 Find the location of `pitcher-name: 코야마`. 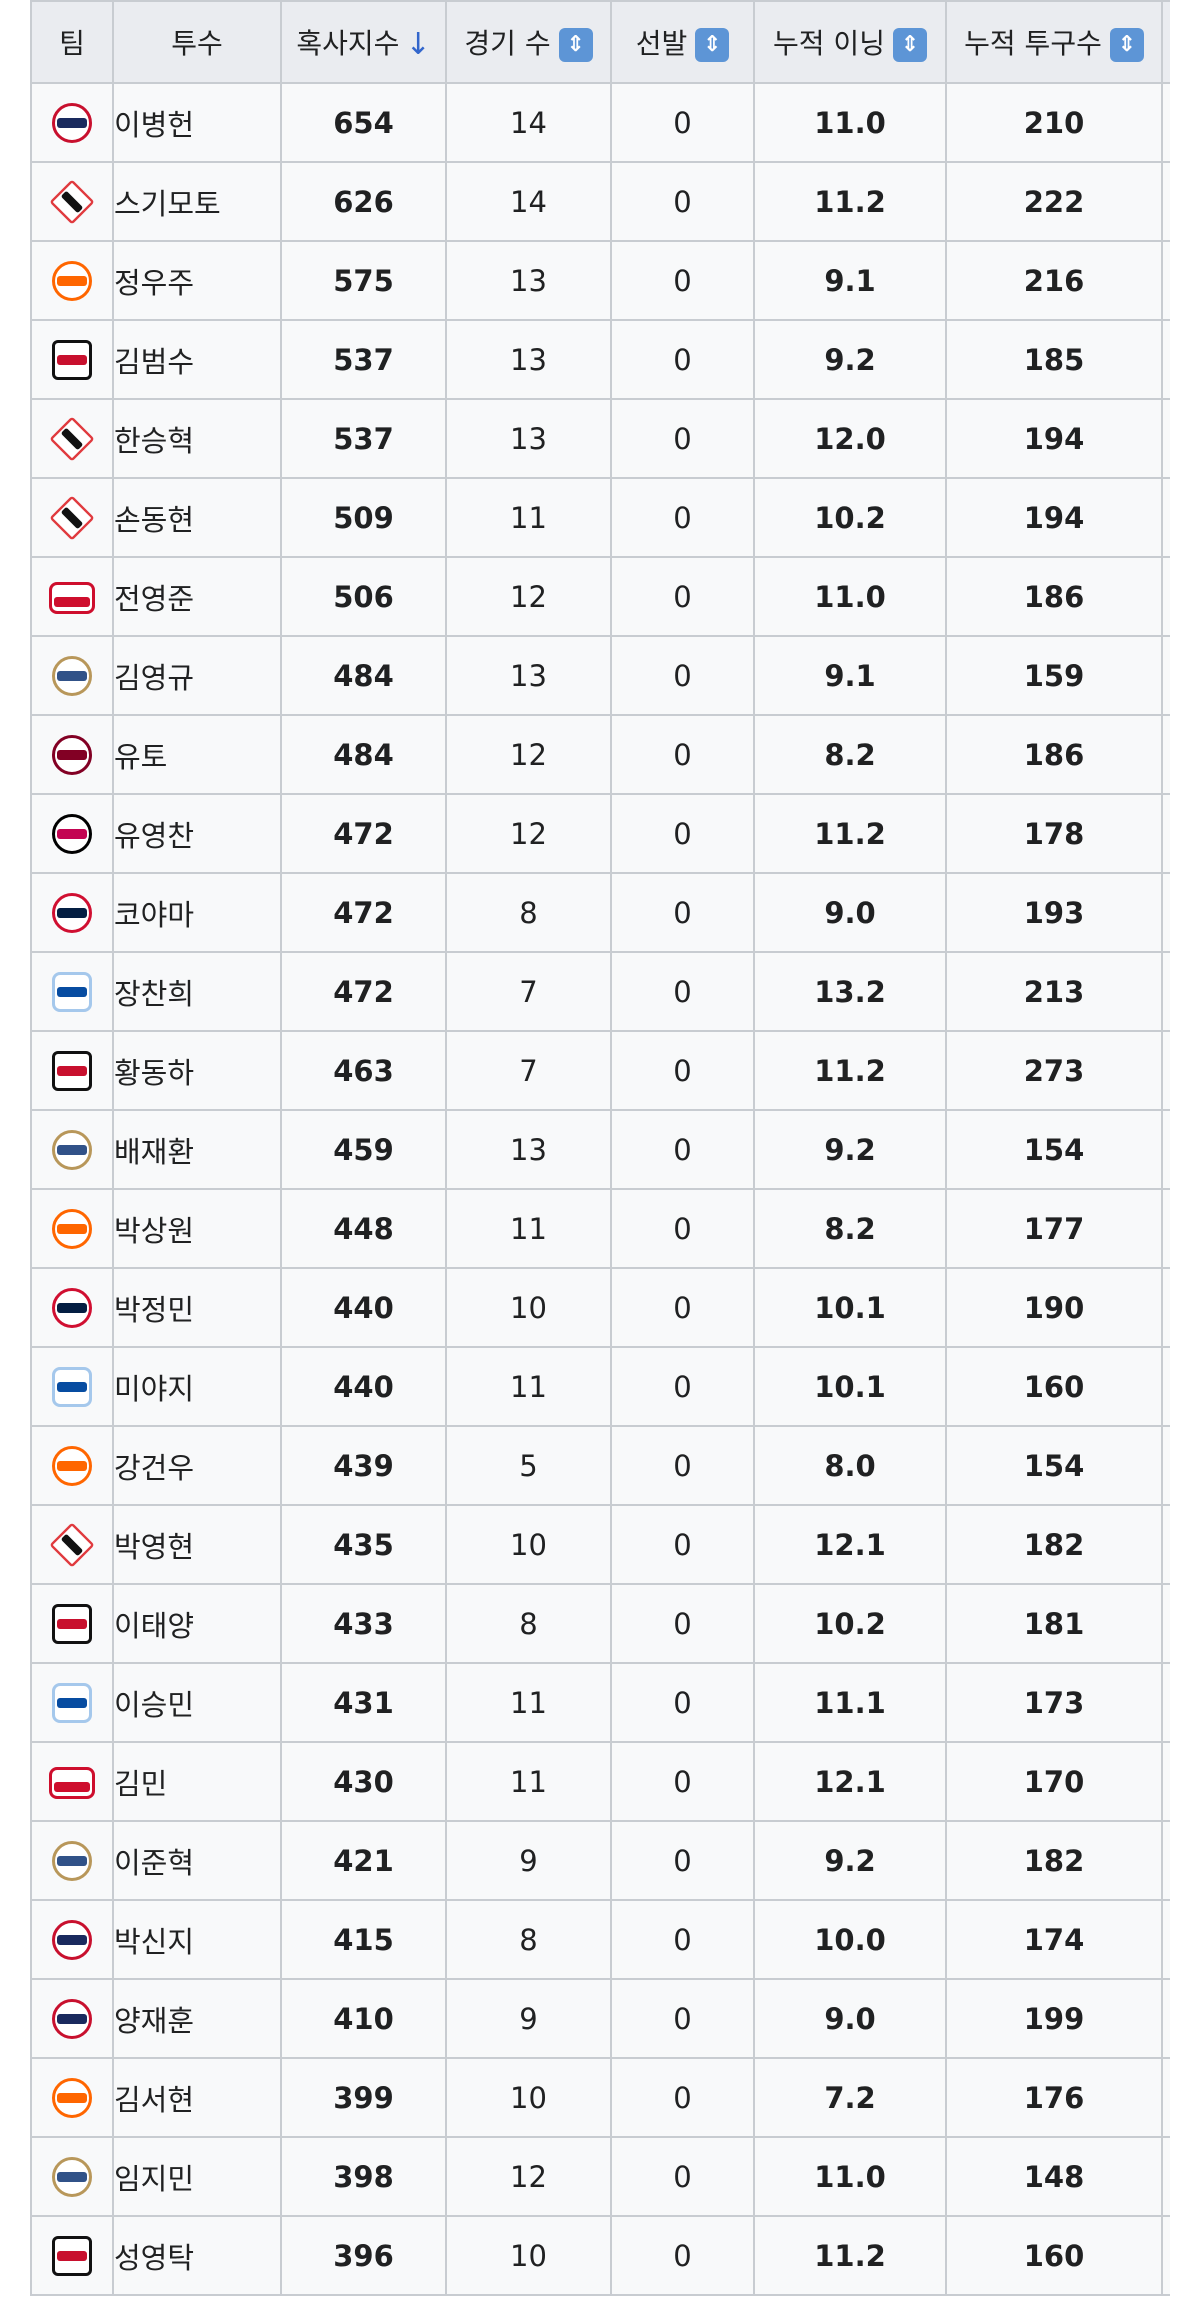

pitcher-name: 코야마 is located at coordinates (197, 912).